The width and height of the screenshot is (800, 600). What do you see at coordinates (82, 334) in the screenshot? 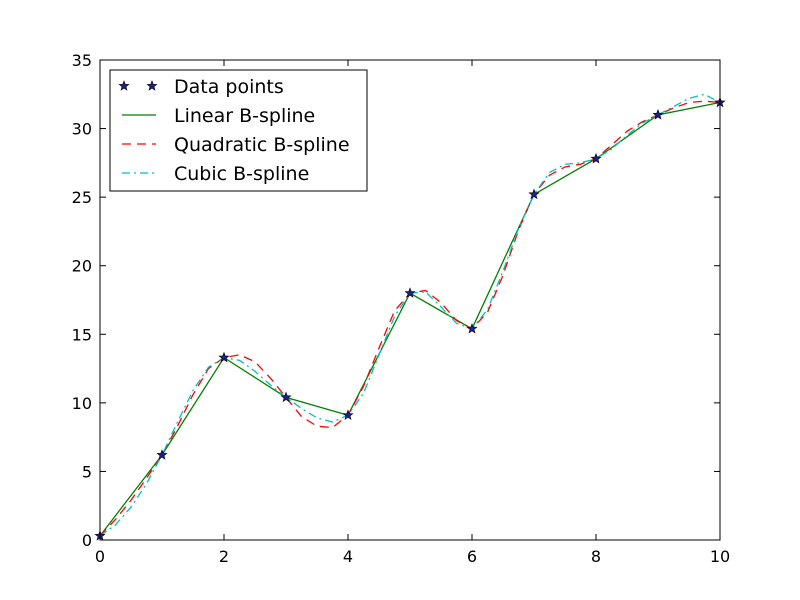
I see `y-tick-label: 15` at bounding box center [82, 334].